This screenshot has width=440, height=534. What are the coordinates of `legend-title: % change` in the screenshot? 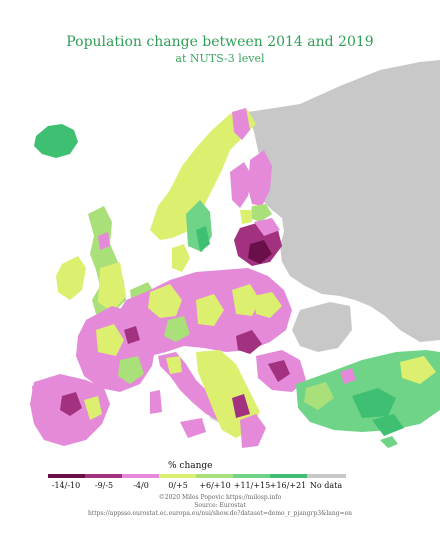 It's located at (190, 466).